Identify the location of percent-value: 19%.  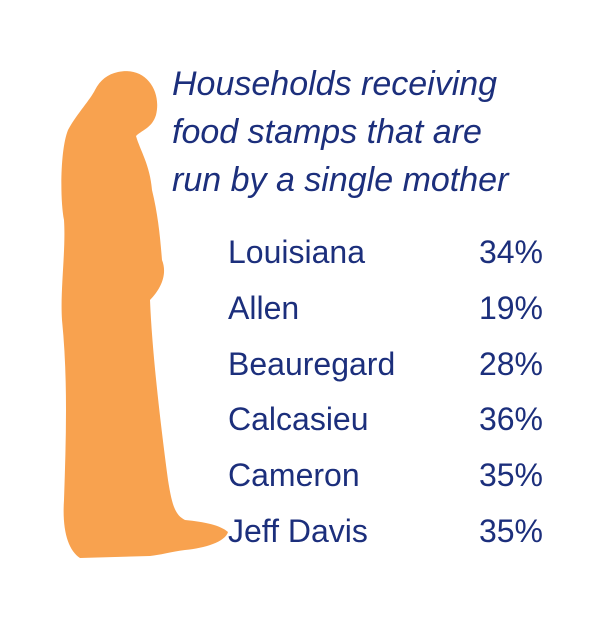
(510, 307).